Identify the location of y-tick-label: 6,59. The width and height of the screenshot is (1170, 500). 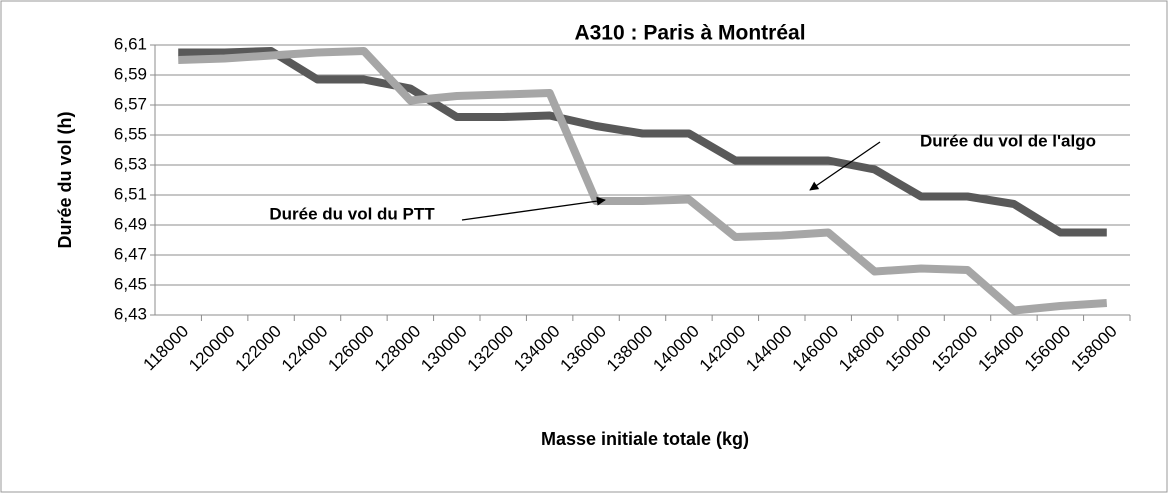
(130, 73).